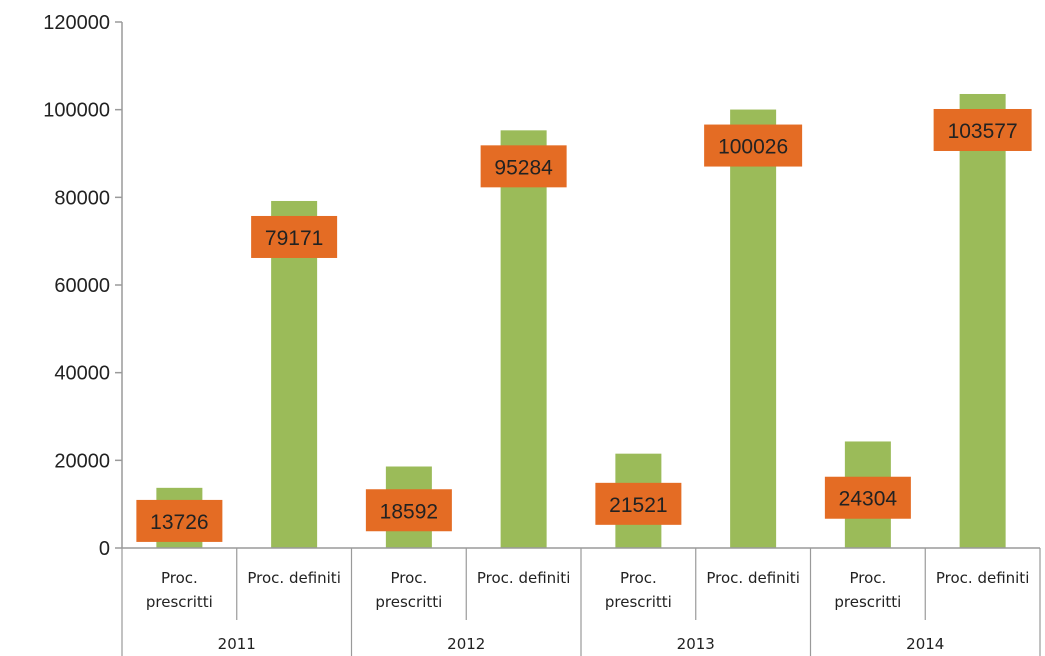 The height and width of the screenshot is (656, 1045). What do you see at coordinates (466, 644) in the screenshot?
I see `group-label: 2012` at bounding box center [466, 644].